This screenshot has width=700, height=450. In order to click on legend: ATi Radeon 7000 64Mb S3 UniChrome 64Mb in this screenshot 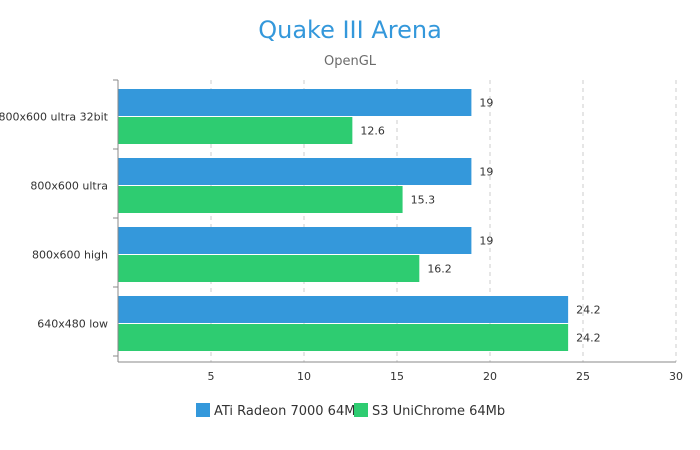, I will do `click(350, 411)`.